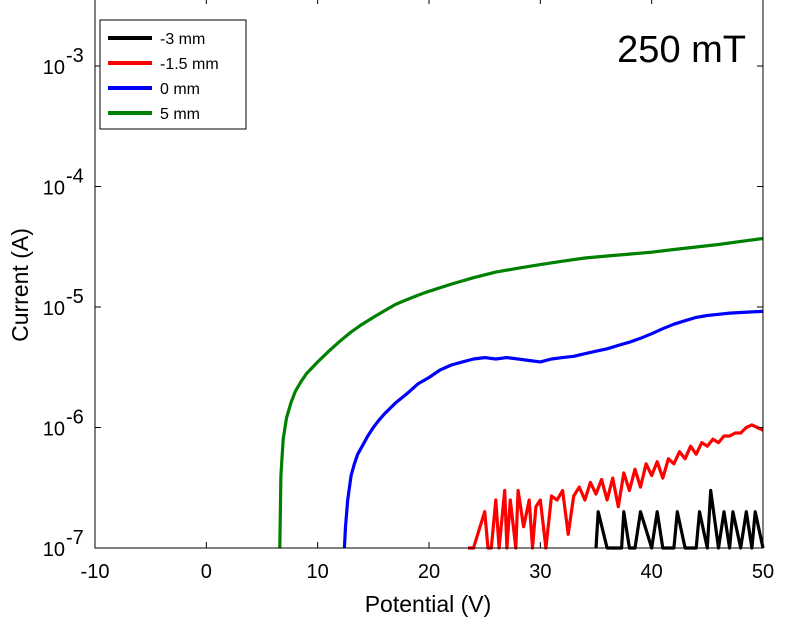 The image size is (787, 637). I want to click on legend: -3 mm -1.5 mm 0 mm 5 mm, so click(173, 74).